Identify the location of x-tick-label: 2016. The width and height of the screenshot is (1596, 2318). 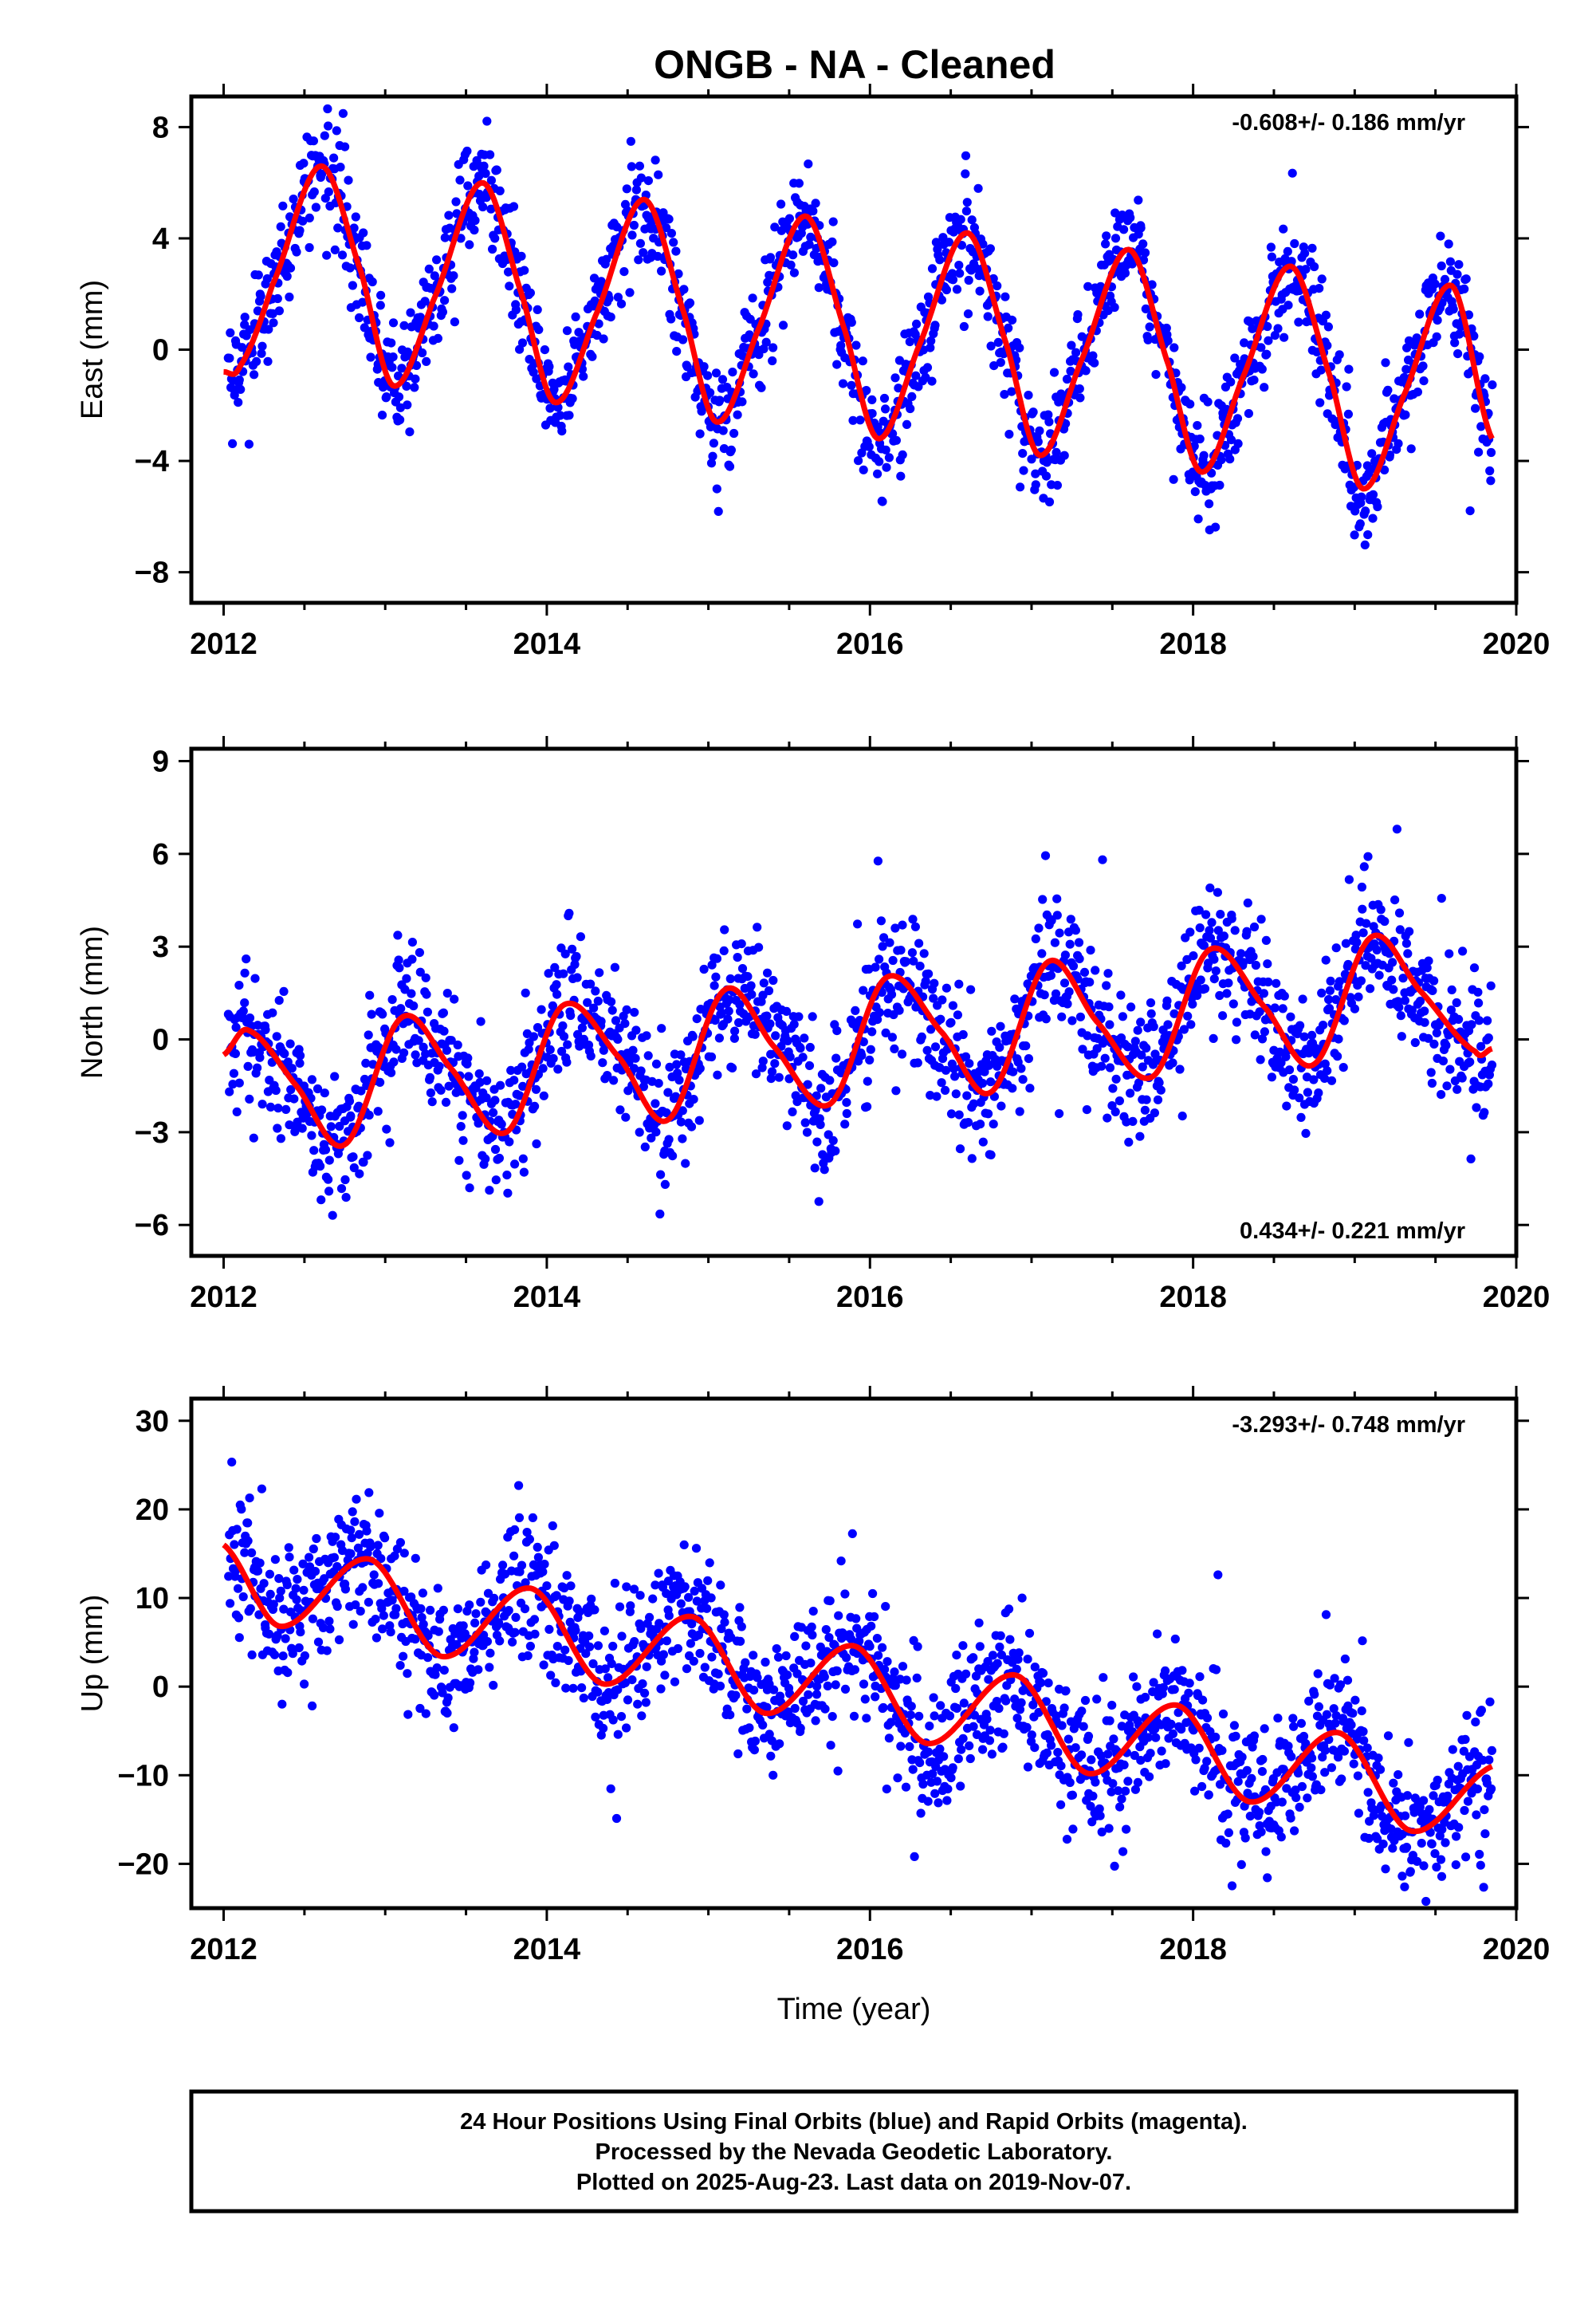
(870, 1297).